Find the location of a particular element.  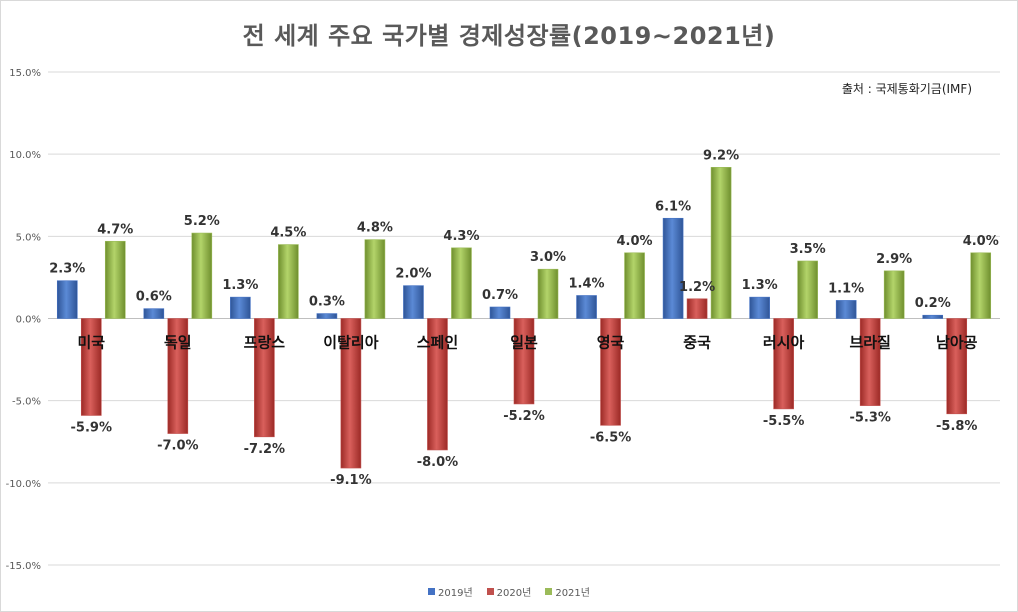

legend-item-2021: 2021년 is located at coordinates (567, 591).